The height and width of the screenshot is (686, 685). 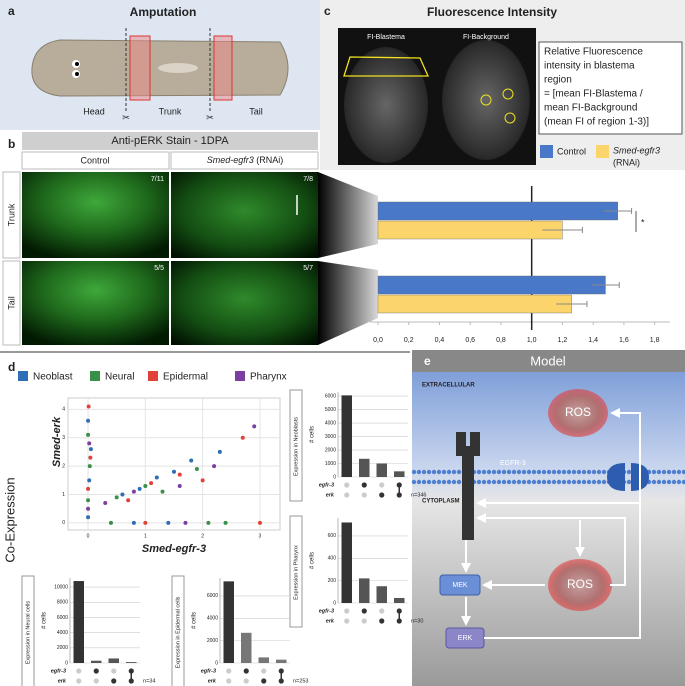 What do you see at coordinates (256, 111) in the screenshot?
I see `region-label: Tail` at bounding box center [256, 111].